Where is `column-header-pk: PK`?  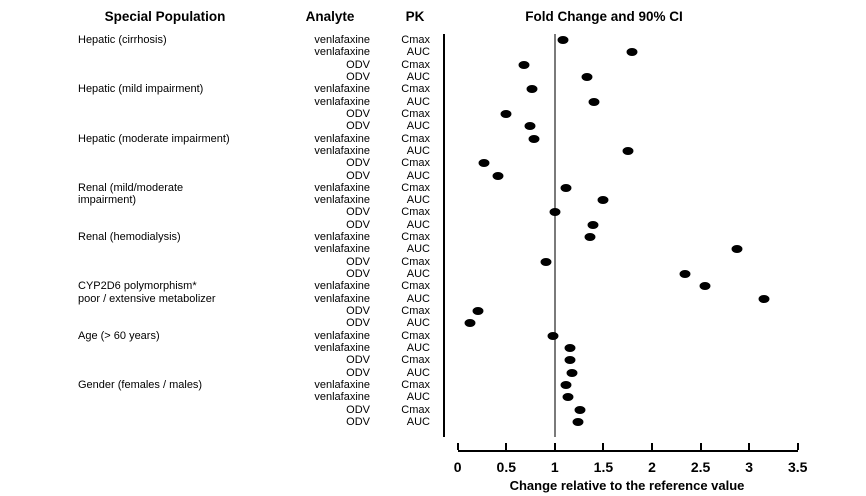
column-header-pk: PK is located at coordinates (415, 16).